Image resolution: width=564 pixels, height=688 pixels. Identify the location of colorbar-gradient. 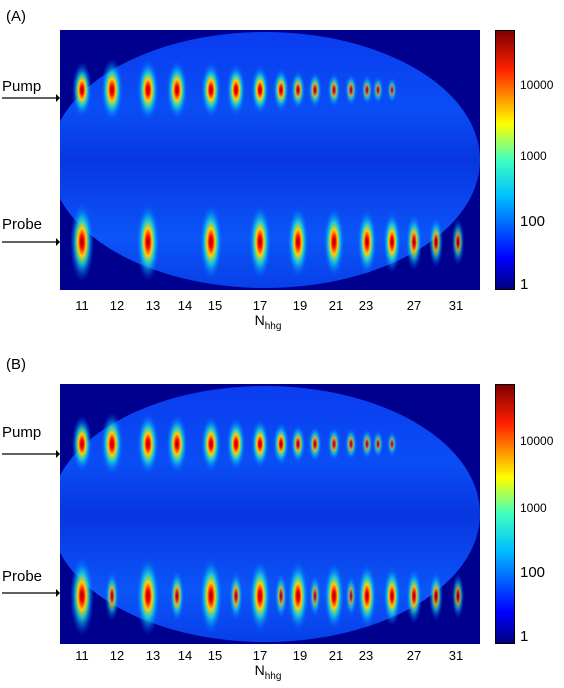
(505, 160).